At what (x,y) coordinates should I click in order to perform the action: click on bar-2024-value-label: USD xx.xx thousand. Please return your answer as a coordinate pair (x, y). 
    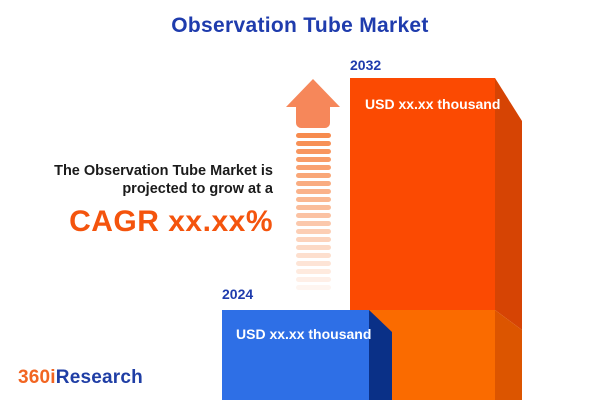
    Looking at the image, I should click on (304, 334).